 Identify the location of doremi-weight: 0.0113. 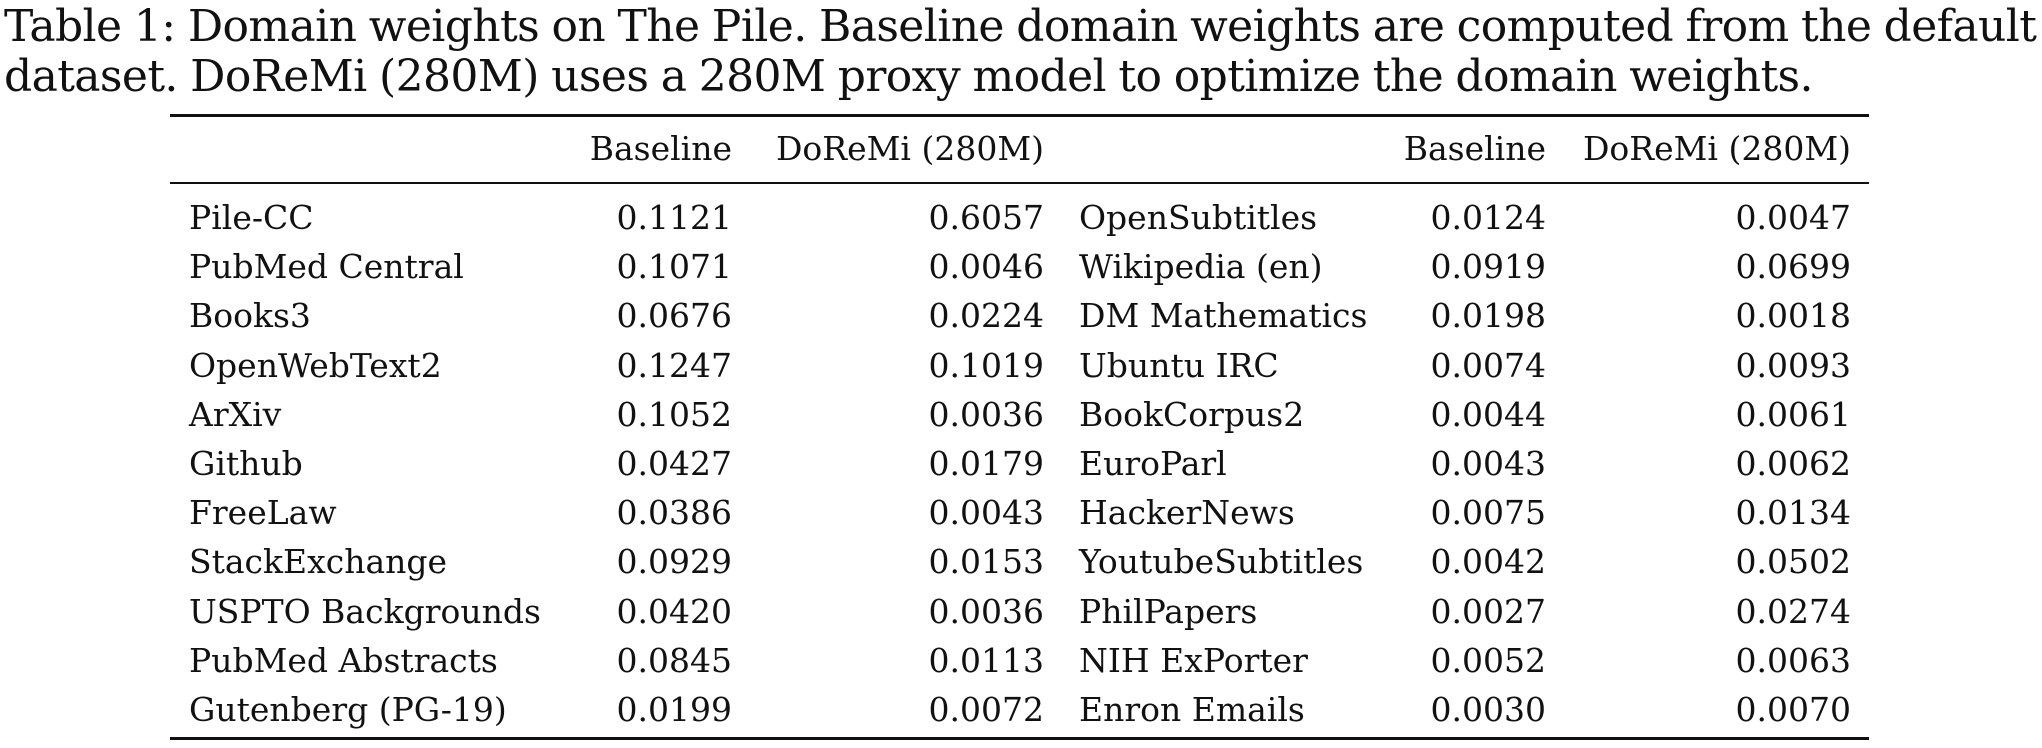
(986, 660).